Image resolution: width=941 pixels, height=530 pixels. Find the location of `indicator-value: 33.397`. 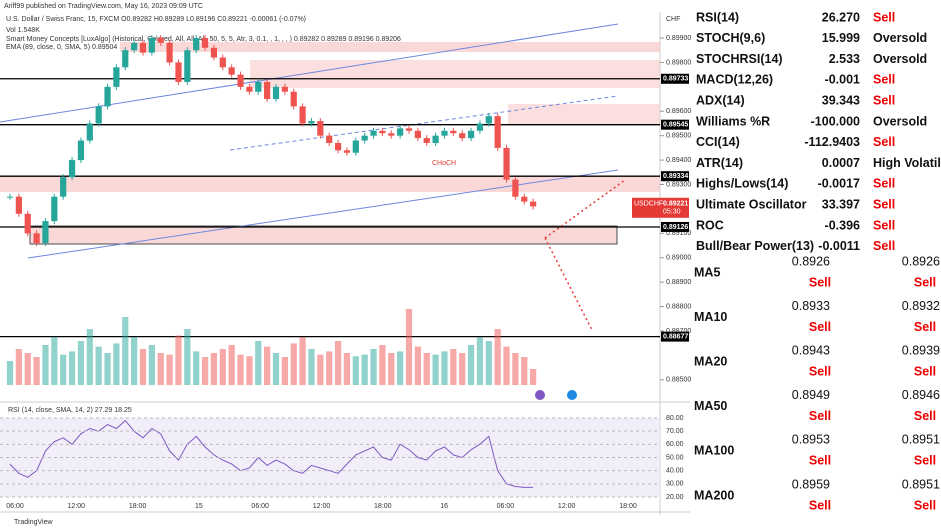

indicator-value: 33.397 is located at coordinates (841, 204).